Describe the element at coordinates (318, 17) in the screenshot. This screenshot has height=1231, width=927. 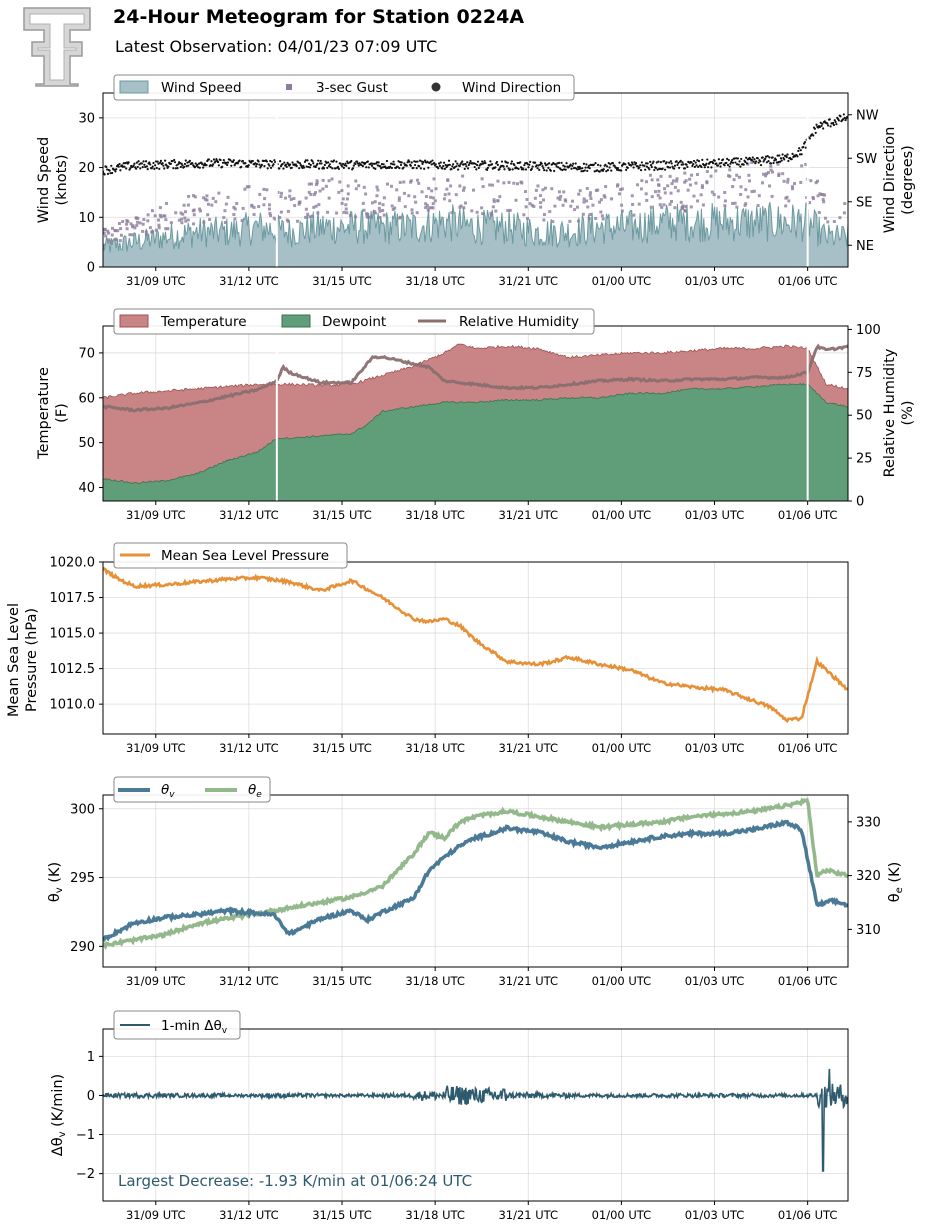
I see `page-title: 24-Hour Meteogram for Station 0224A` at that location.